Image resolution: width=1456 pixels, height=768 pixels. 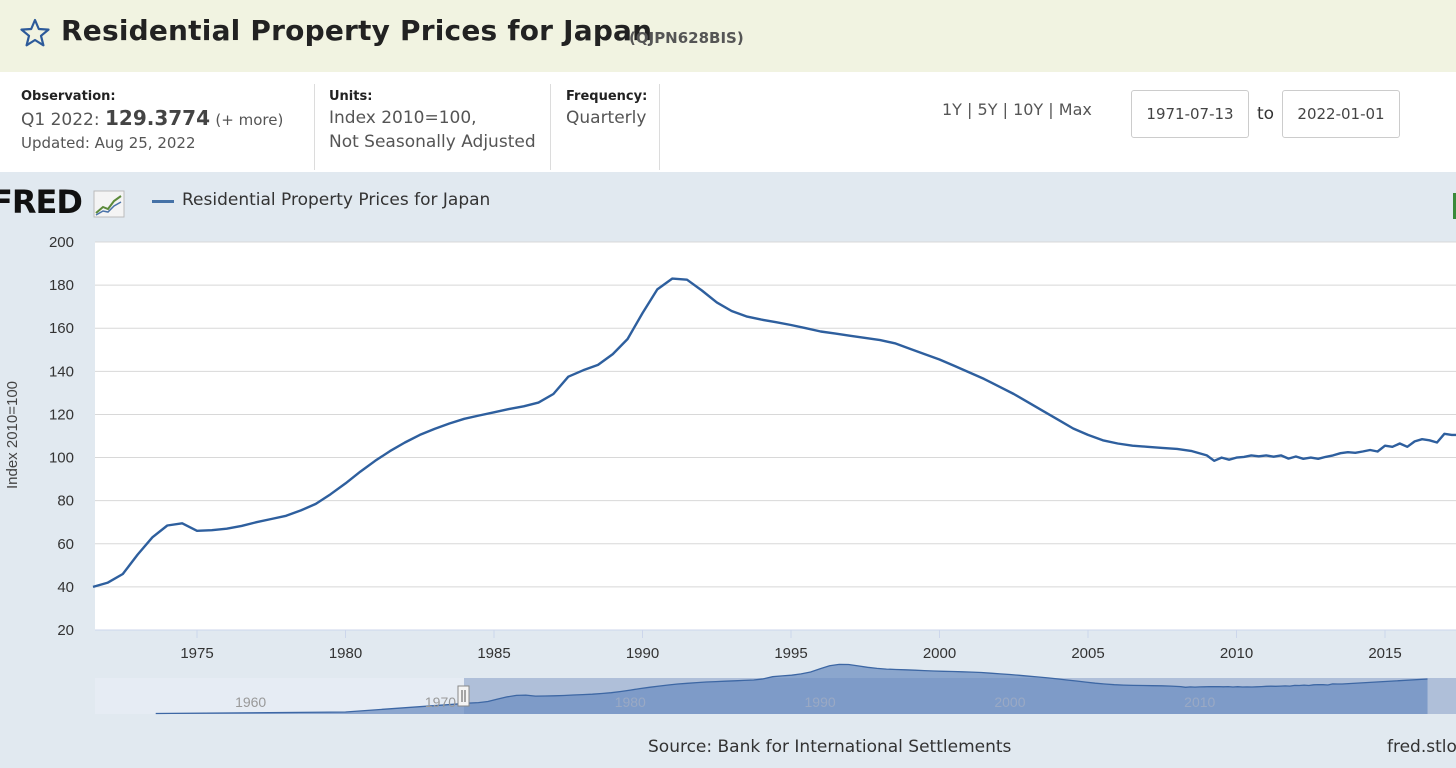 What do you see at coordinates (61, 458) in the screenshot?
I see `y-tick-label: 100` at bounding box center [61, 458].